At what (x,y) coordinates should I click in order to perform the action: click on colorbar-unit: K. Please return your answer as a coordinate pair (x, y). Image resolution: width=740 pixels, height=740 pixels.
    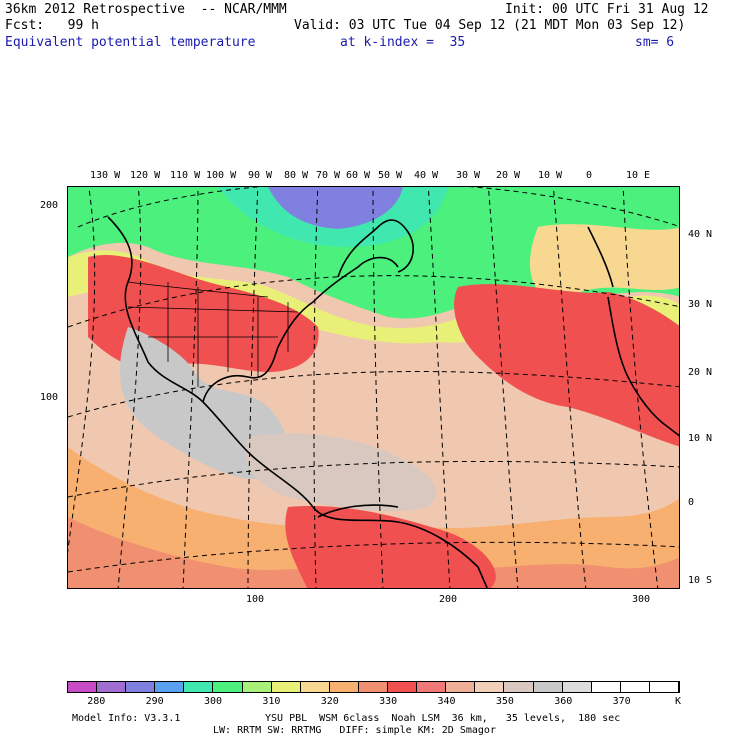
    Looking at the image, I should click on (678, 701).